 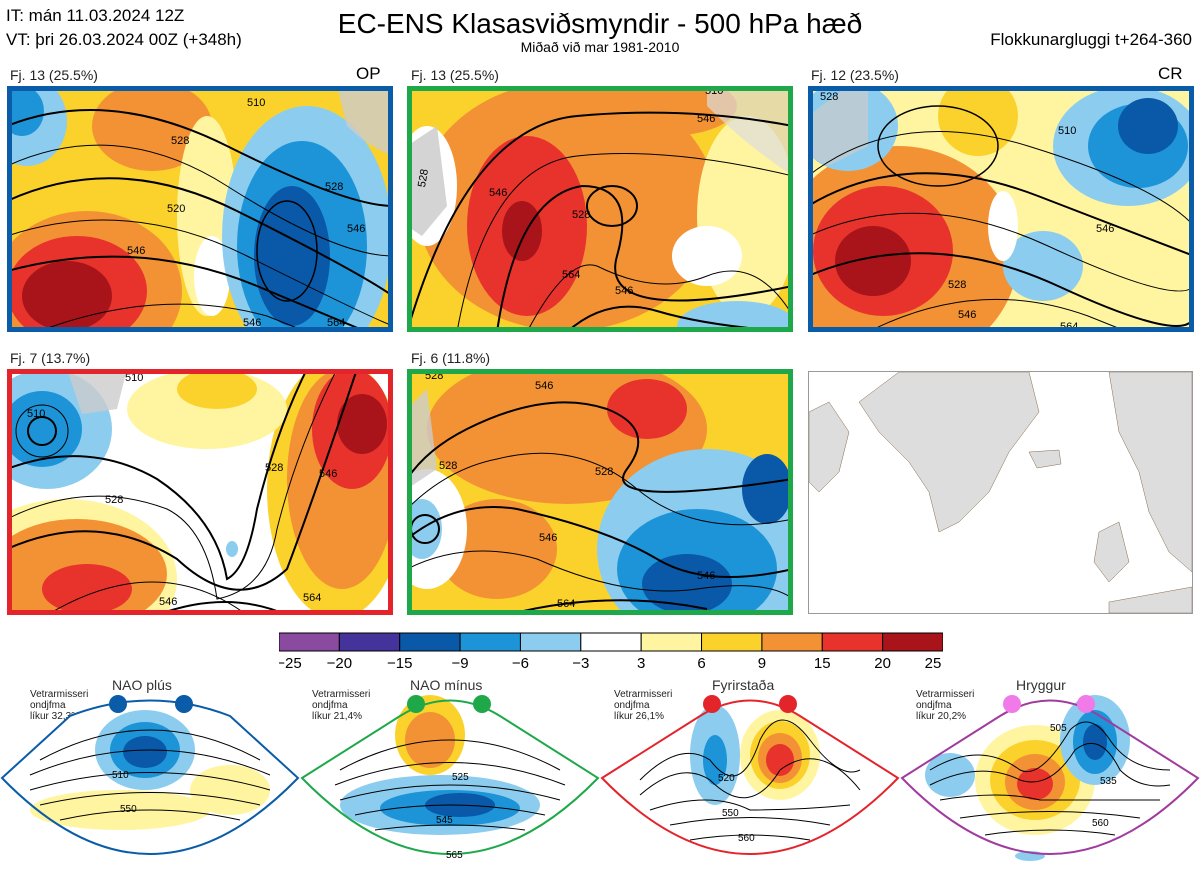 What do you see at coordinates (59, 694) in the screenshot?
I see `regime-nao-plus-line1: Vetrarmisseri` at bounding box center [59, 694].